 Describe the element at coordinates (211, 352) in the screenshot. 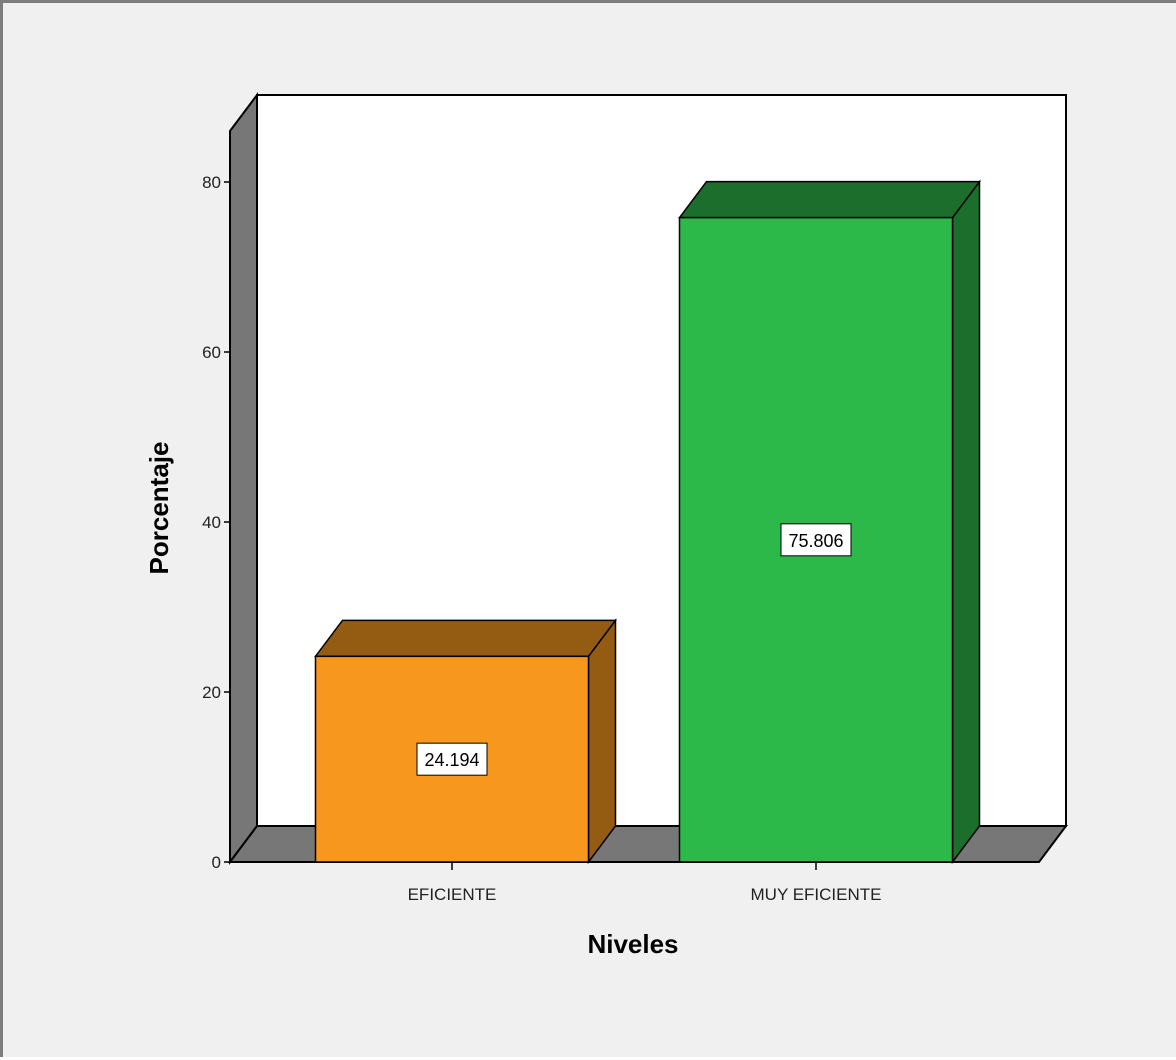

I see `y-tick-label: 60` at that location.